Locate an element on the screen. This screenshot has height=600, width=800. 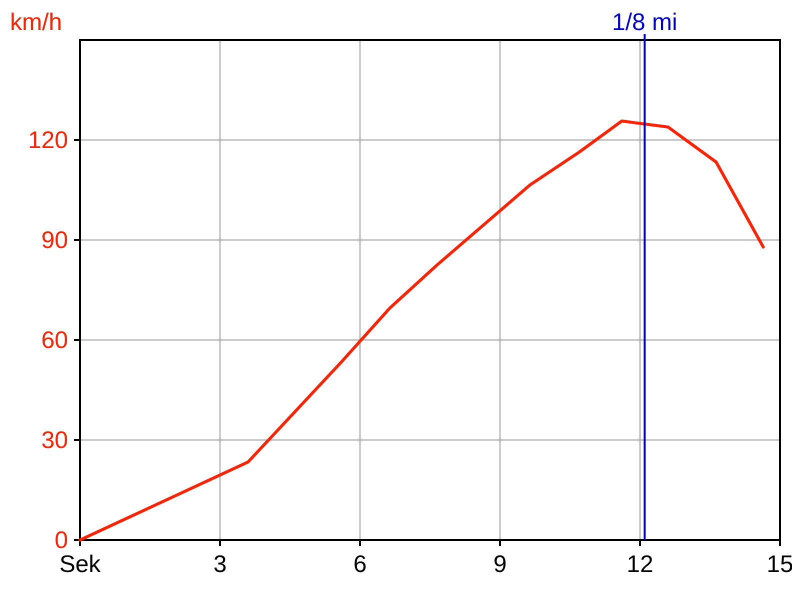
x-tick-label: Sek is located at coordinates (80, 564).